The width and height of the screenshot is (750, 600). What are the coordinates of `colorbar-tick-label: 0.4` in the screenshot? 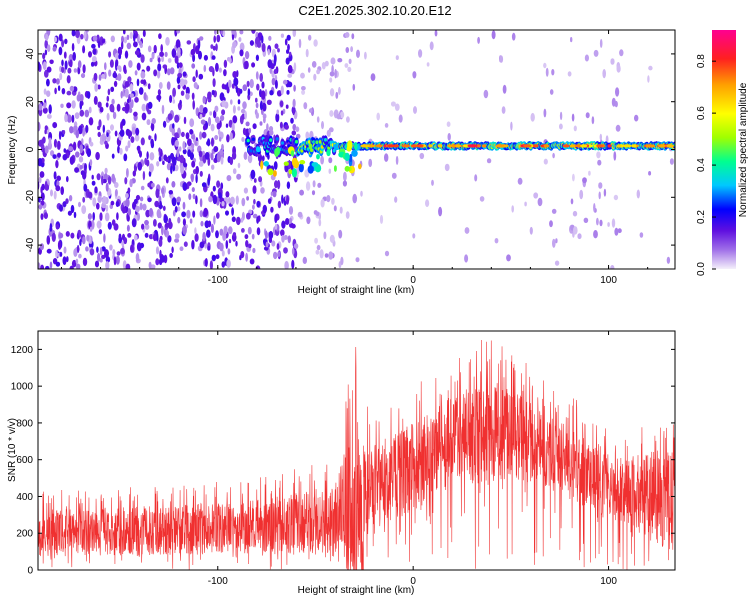 It's located at (701, 165).